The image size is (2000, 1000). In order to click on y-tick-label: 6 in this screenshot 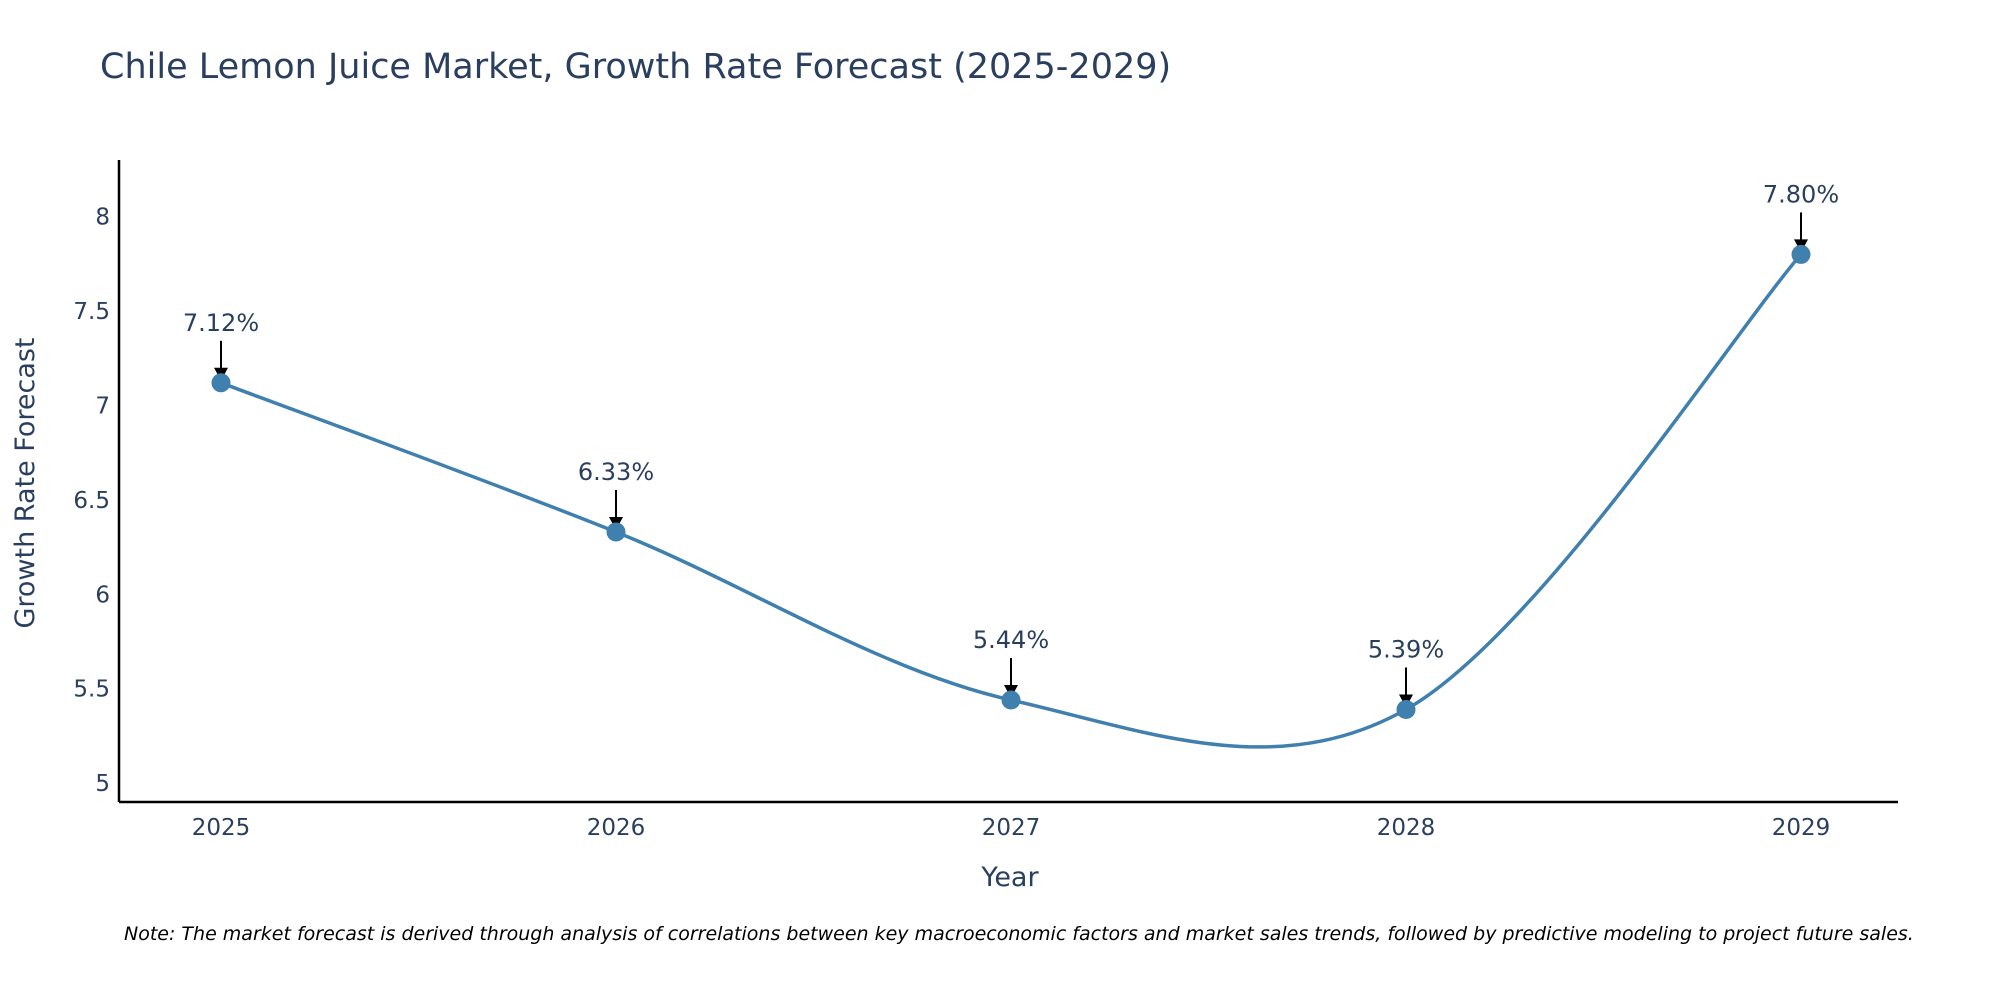, I will do `click(102, 595)`.